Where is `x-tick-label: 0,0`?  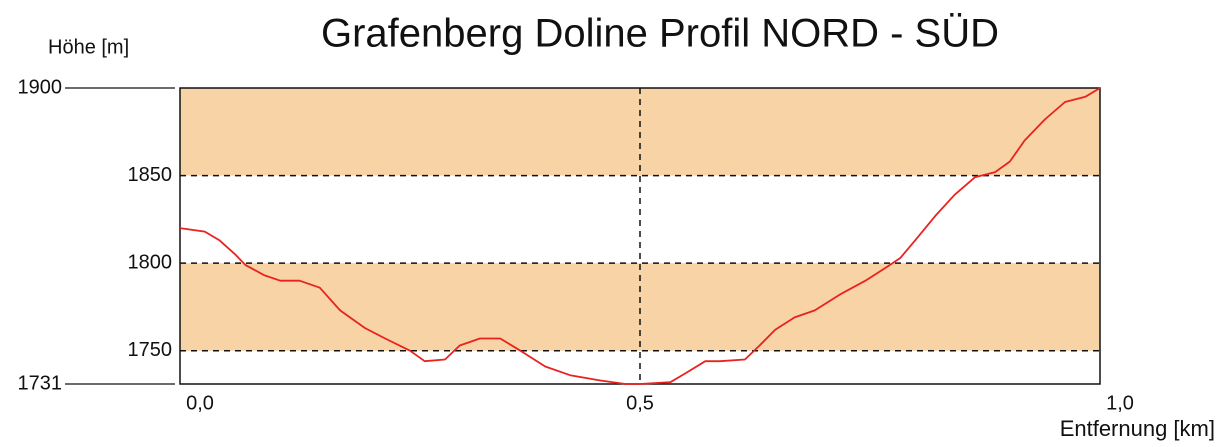
x-tick-label: 0,0 is located at coordinates (200, 403).